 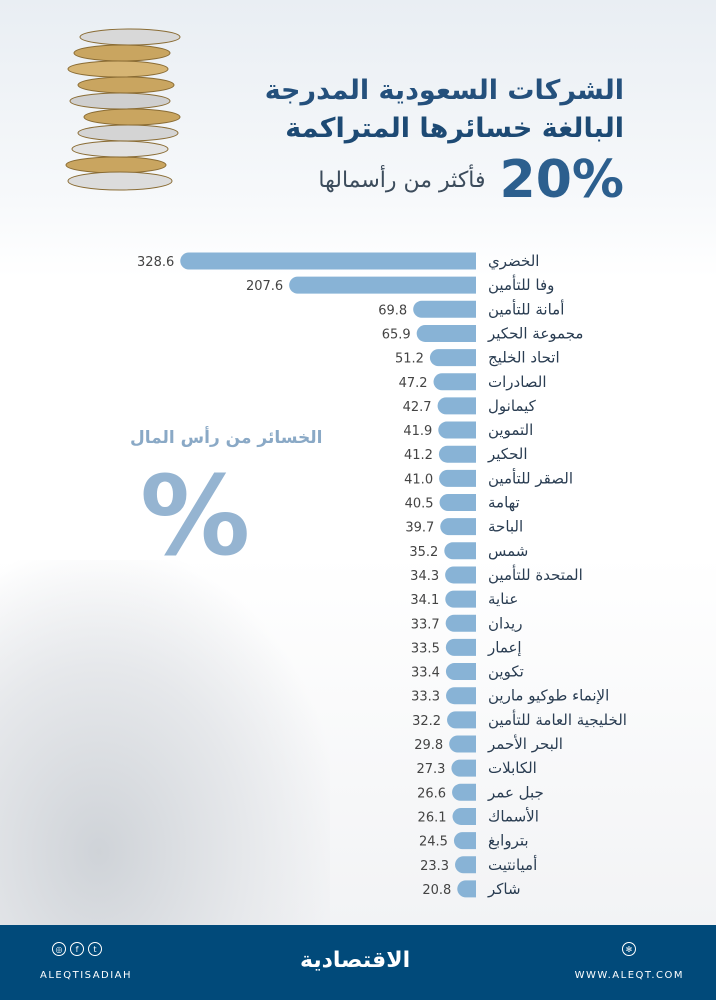 What do you see at coordinates (431, 793) in the screenshot?
I see `data-label: 26.6` at bounding box center [431, 793].